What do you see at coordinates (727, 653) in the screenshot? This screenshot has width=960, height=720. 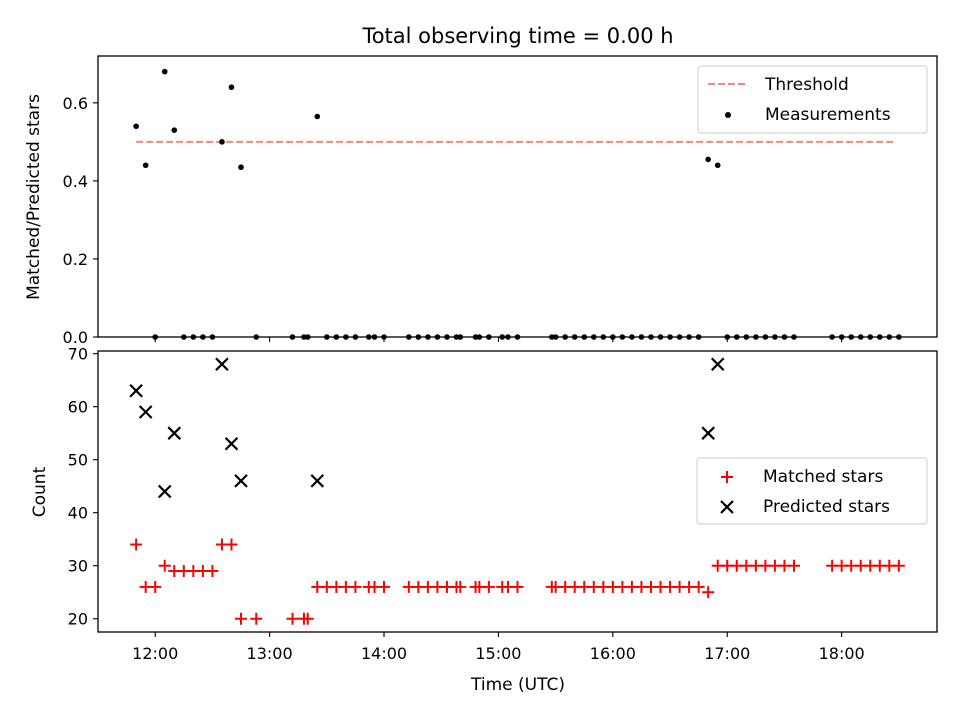 I see `x-tick-label: 17:00` at bounding box center [727, 653].